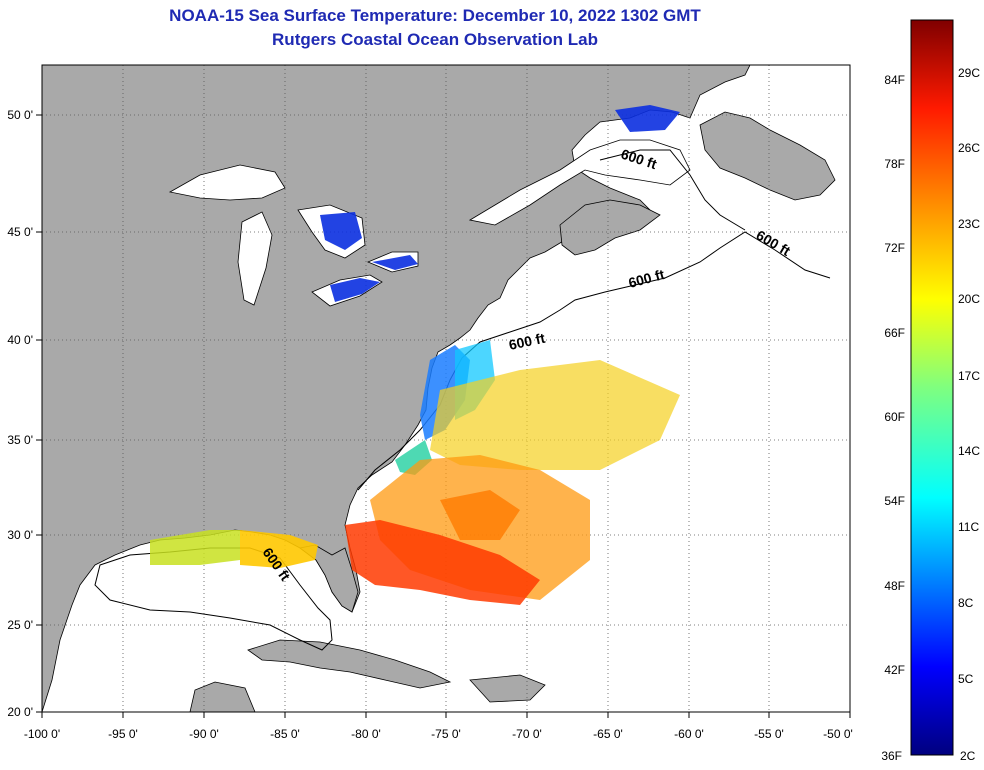 Image resolution: width=984 pixels, height=770 pixels. Describe the element at coordinates (968, 527) in the screenshot. I see `colorbar-c-label: 11C` at that location.